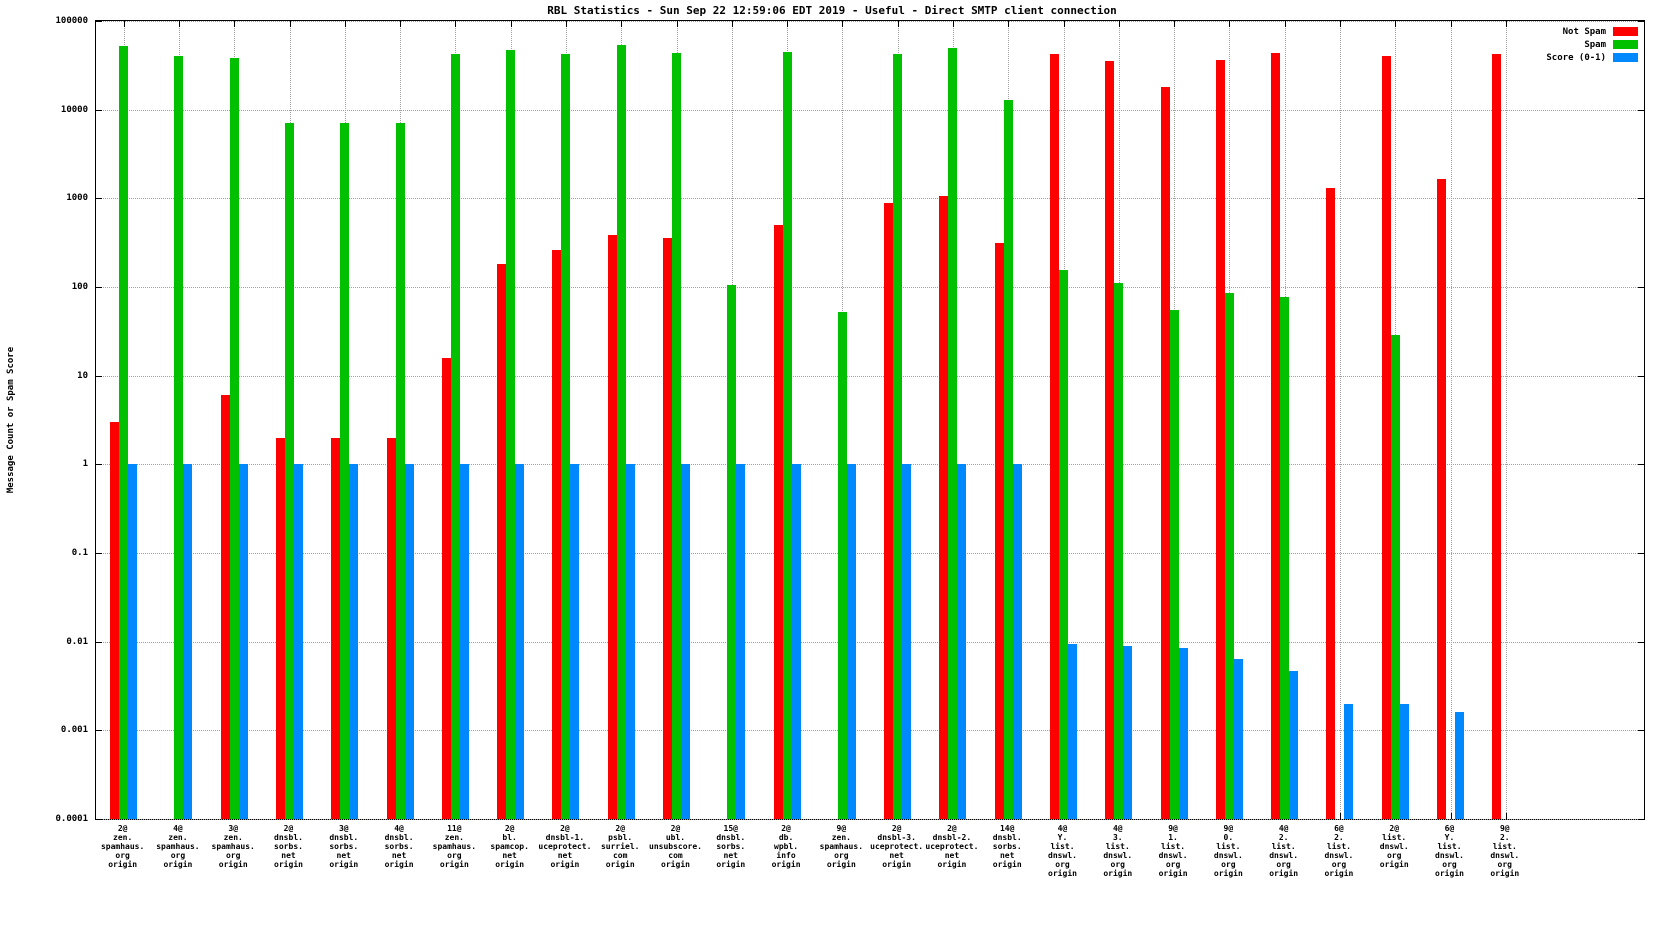 This screenshot has width=1664, height=936. I want to click on x-tick-label: 9@ 0. list. dnswl. org origin, so click(1228, 851).